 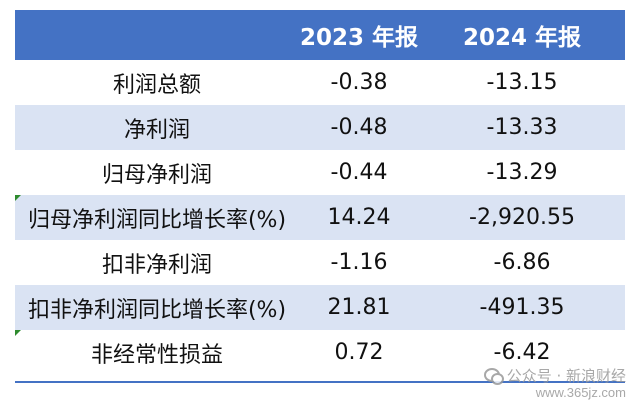 I want to click on value-2024: -6.42, so click(x=522, y=352).